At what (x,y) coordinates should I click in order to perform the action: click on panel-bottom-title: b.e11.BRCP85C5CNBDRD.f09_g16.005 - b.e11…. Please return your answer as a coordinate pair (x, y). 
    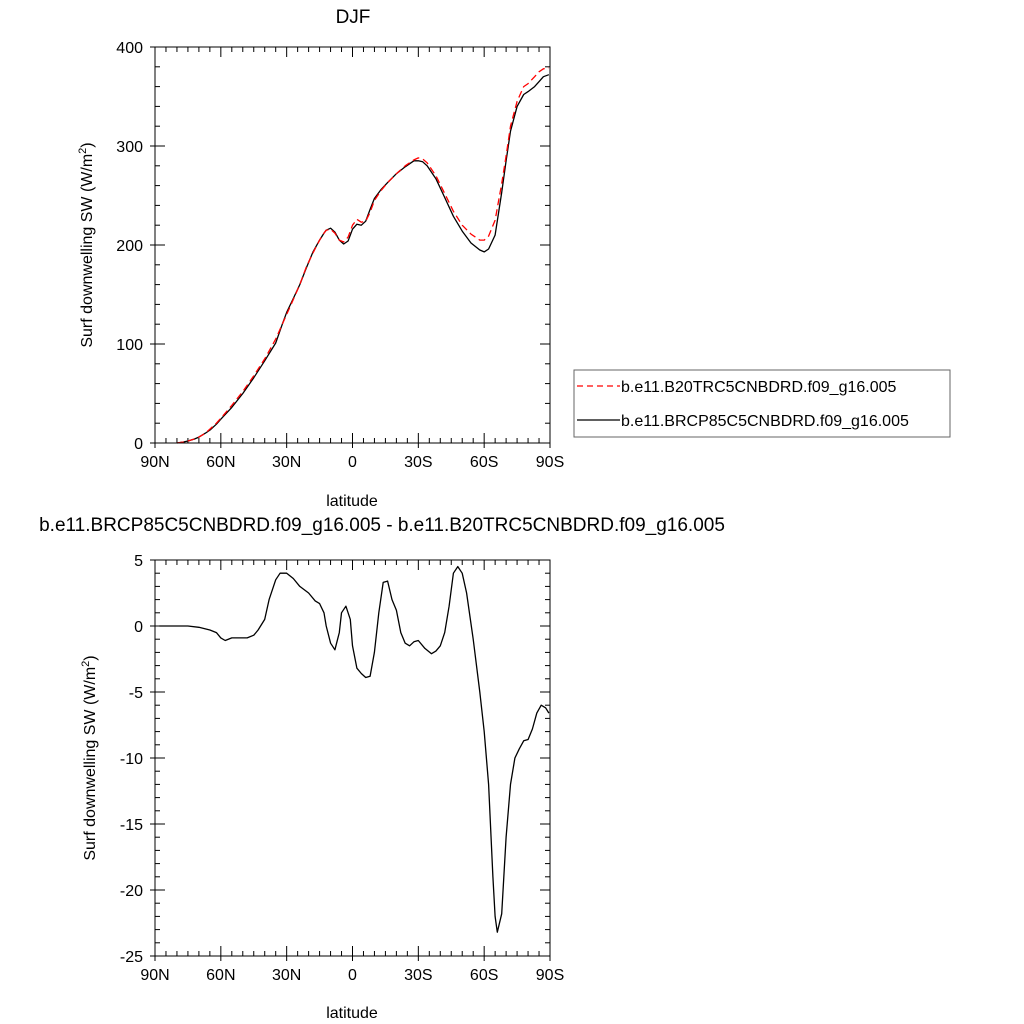
    Looking at the image, I should click on (382, 525).